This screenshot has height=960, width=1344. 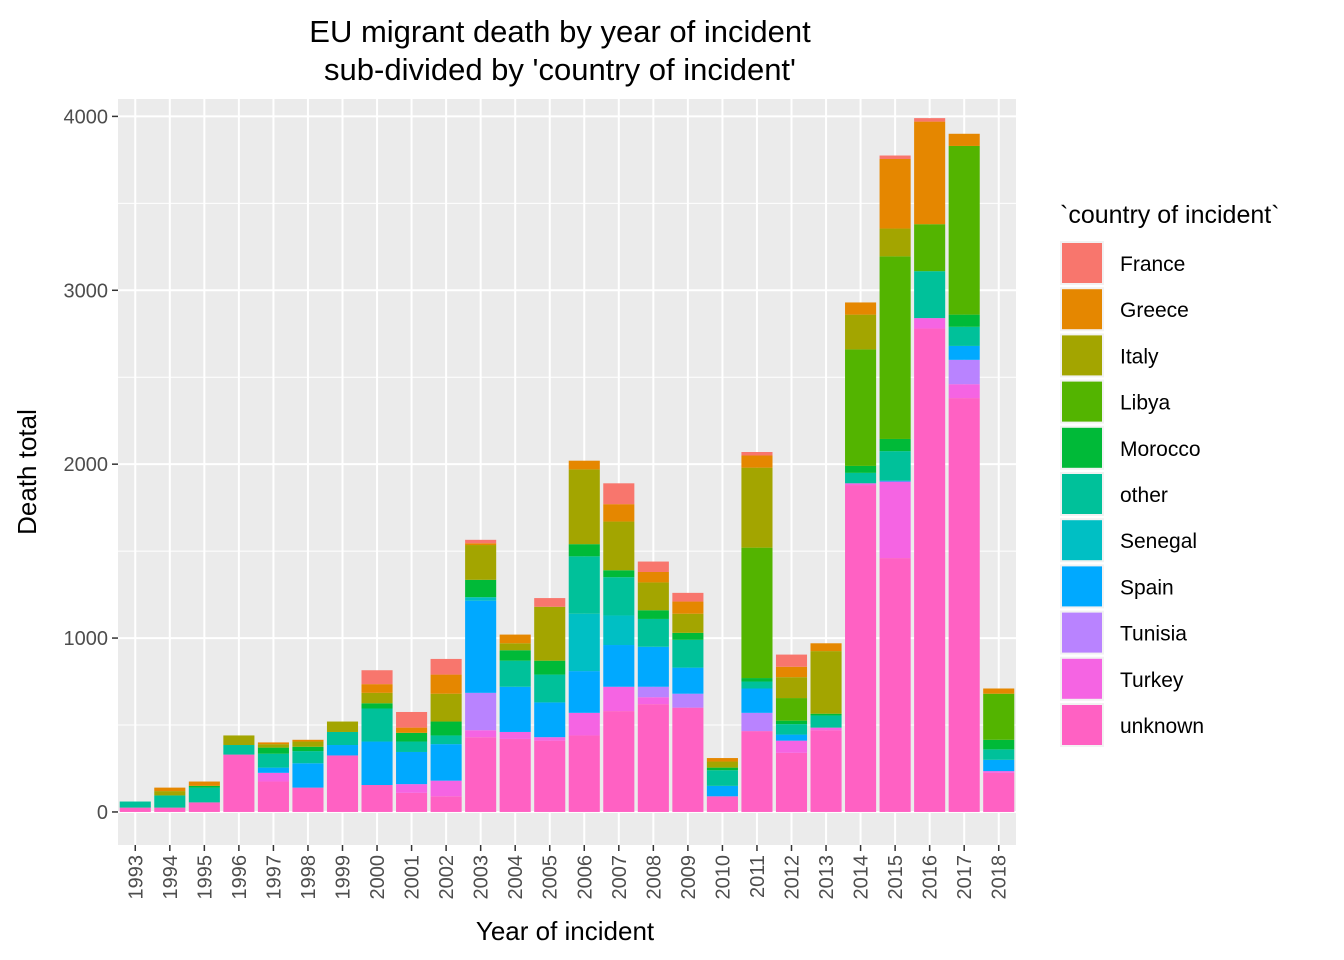 I want to click on bar-segment-france-2008, so click(x=653, y=566).